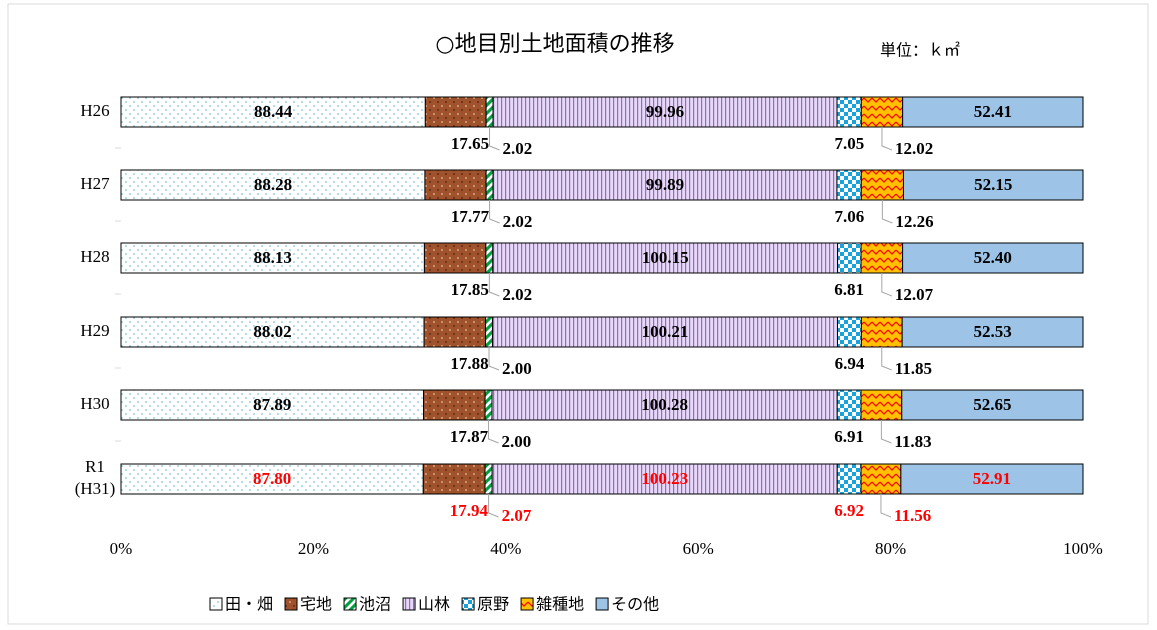 The image size is (1157, 630). I want to click on data-label: 6.91, so click(849, 436).